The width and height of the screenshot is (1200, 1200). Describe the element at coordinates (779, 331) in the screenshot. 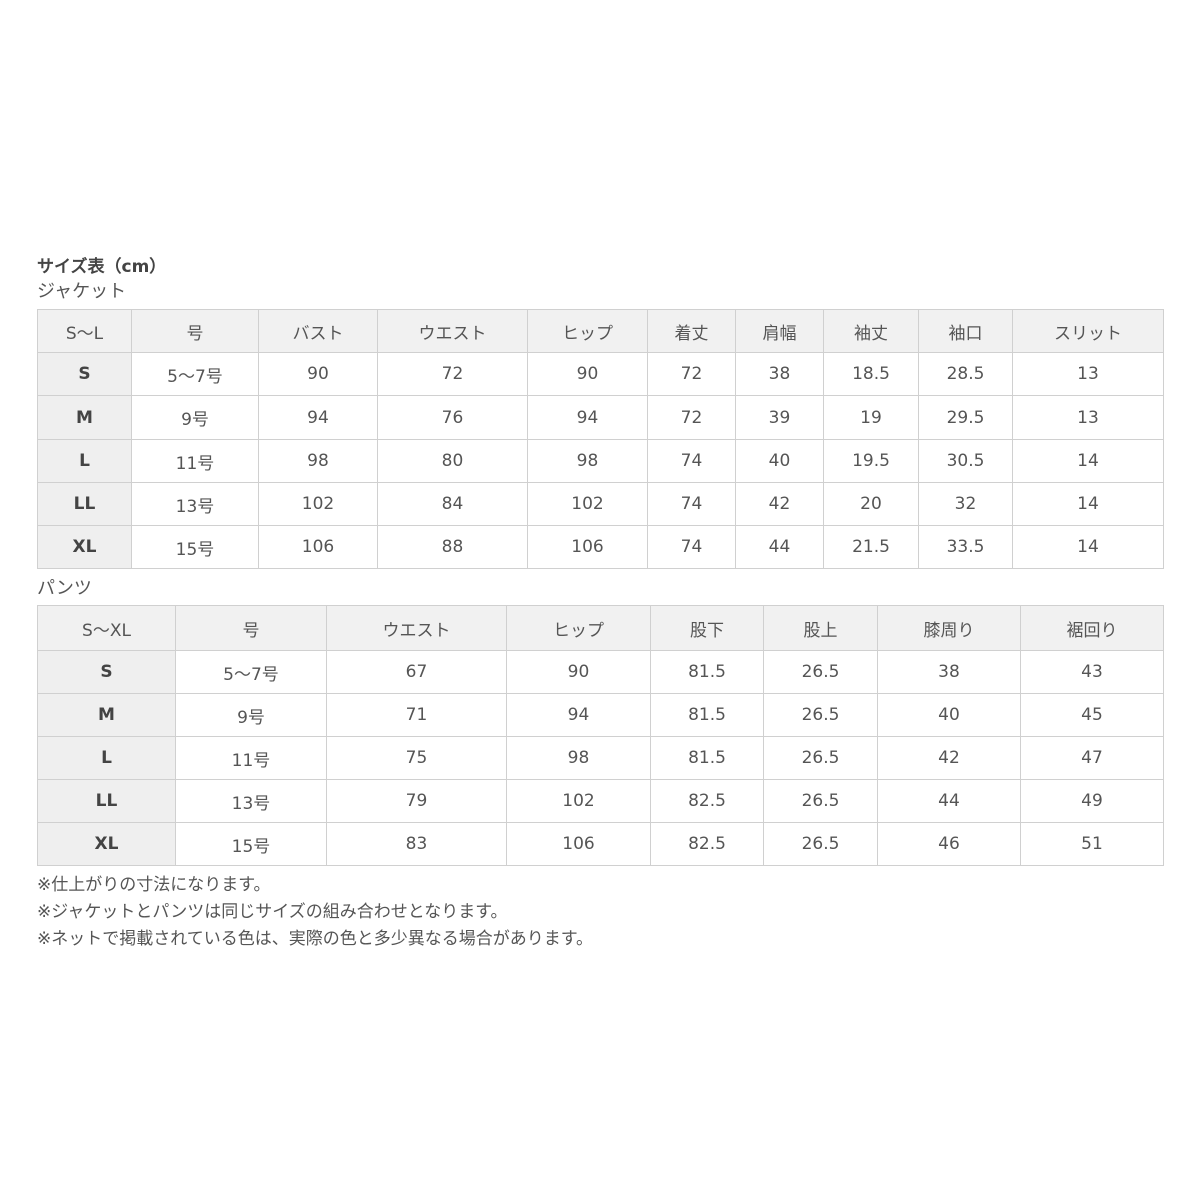

I see `column-header: 肩幅` at that location.